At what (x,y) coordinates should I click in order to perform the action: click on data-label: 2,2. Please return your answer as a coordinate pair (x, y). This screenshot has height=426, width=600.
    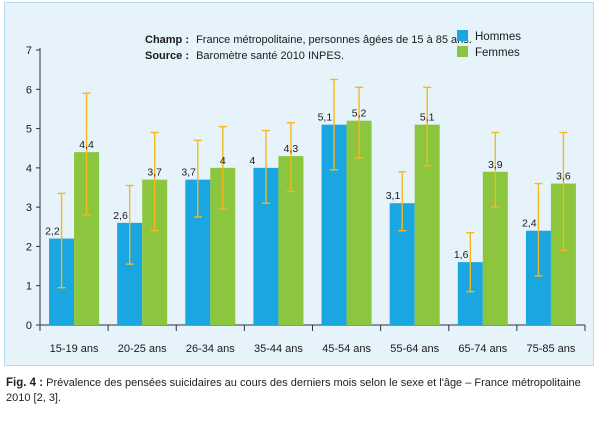
    Looking at the image, I should click on (52, 232).